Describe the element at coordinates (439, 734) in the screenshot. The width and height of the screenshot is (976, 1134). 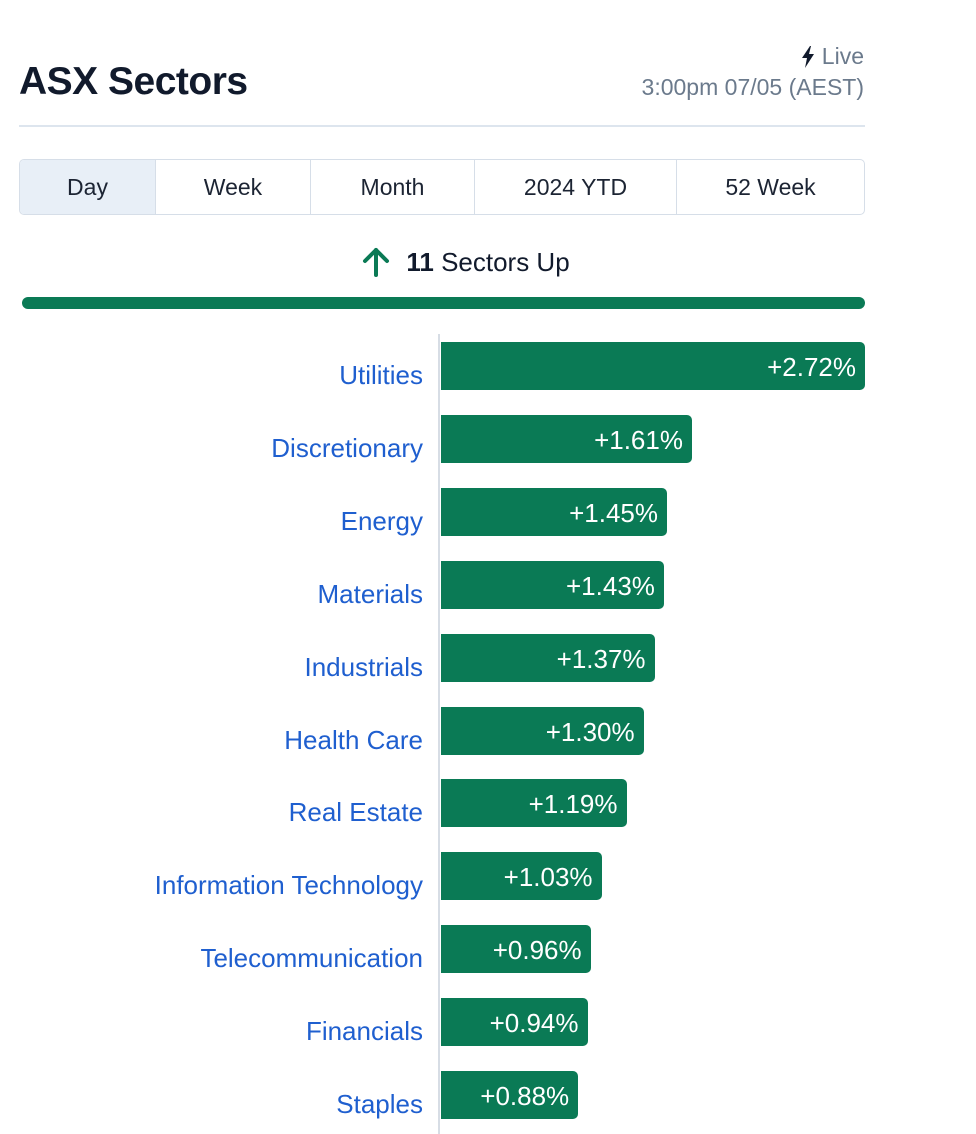
I see `chart-axis` at that location.